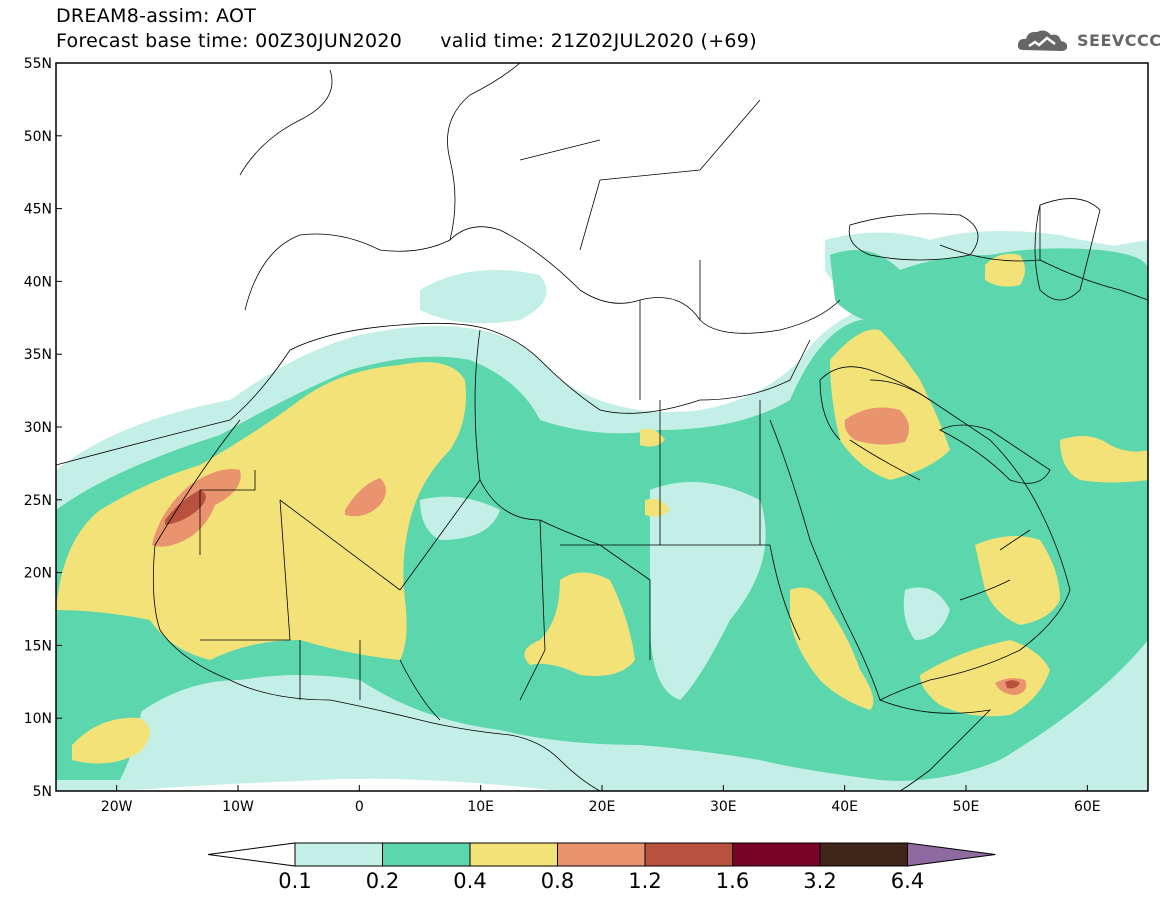  What do you see at coordinates (42, 792) in the screenshot?
I see `lat-tick-label: 5N` at bounding box center [42, 792].